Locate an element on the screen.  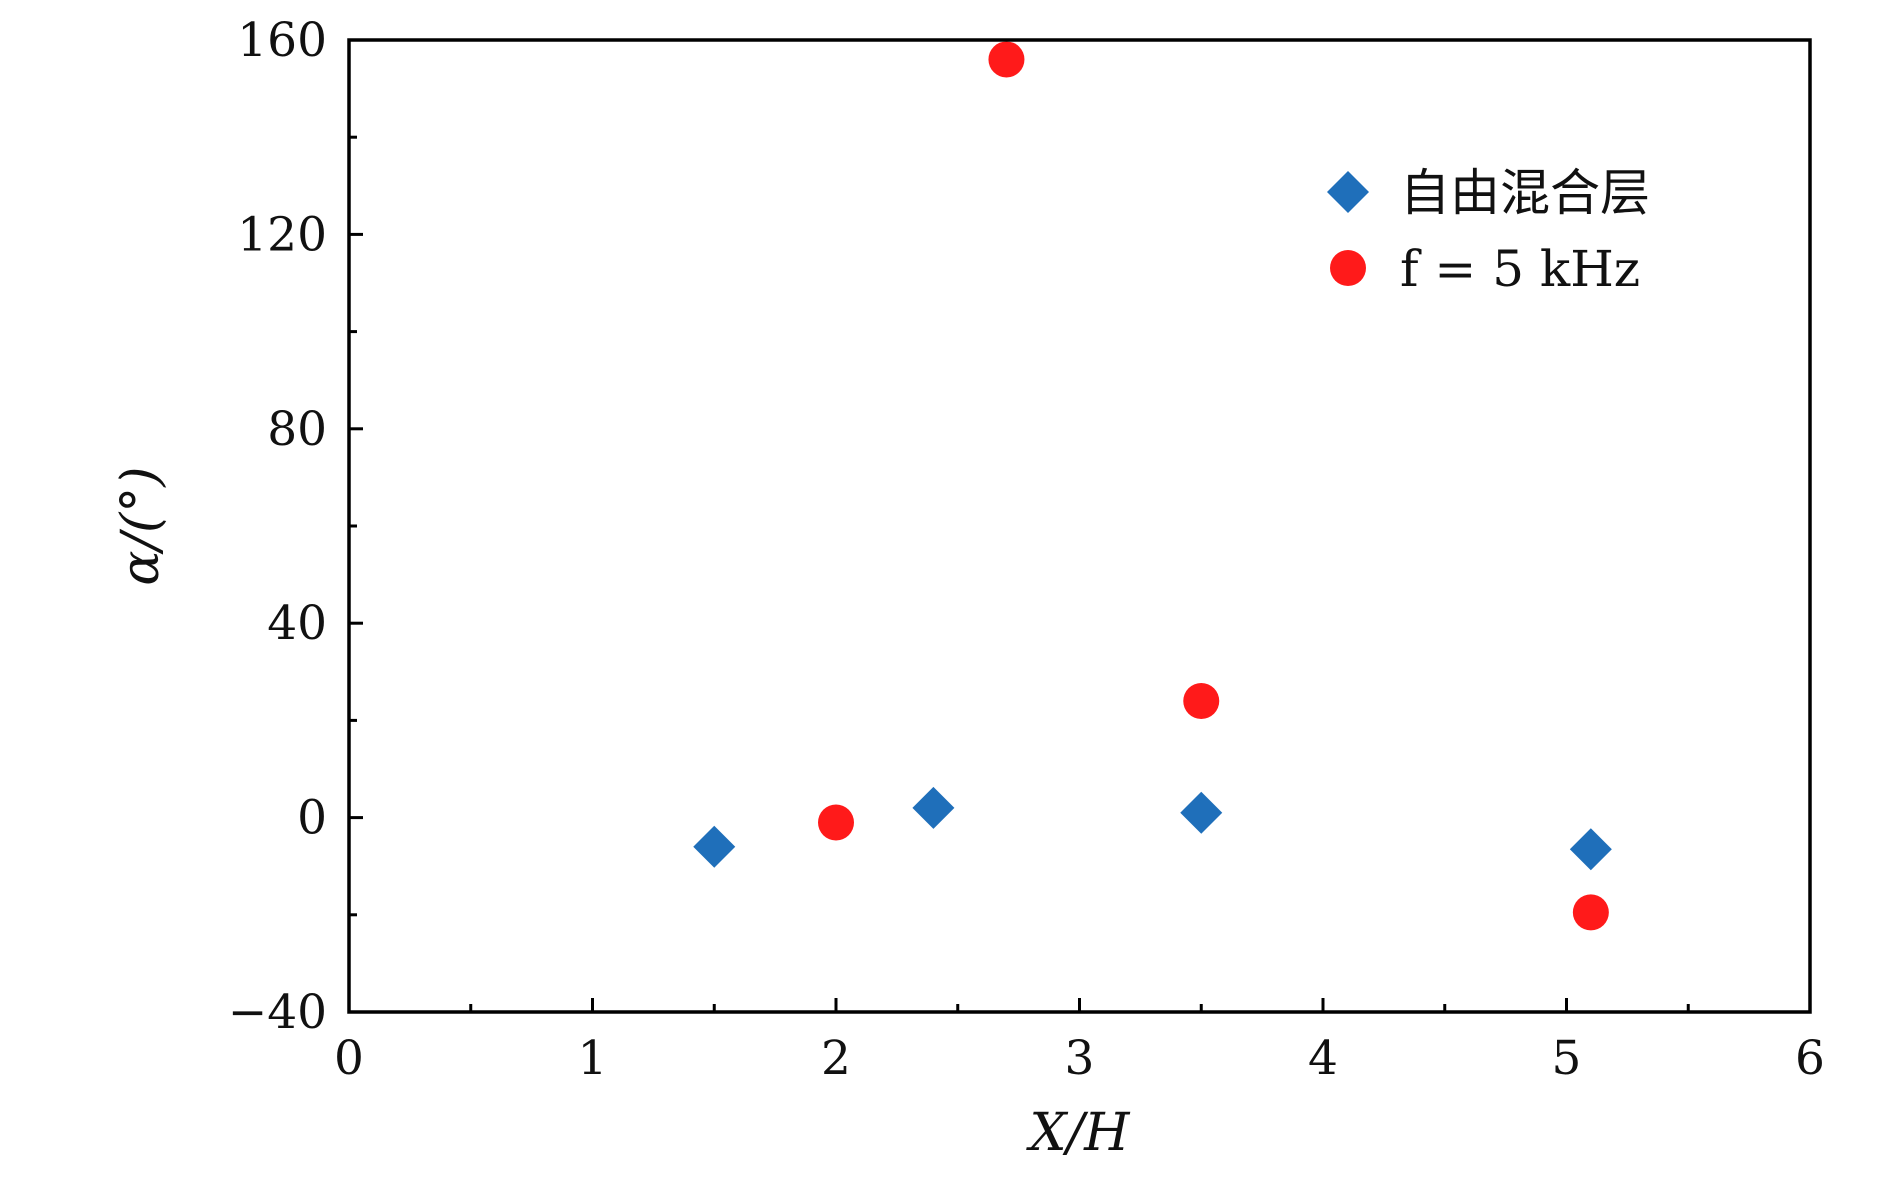
y-axis-label: α/(°) is located at coordinates (141, 525).